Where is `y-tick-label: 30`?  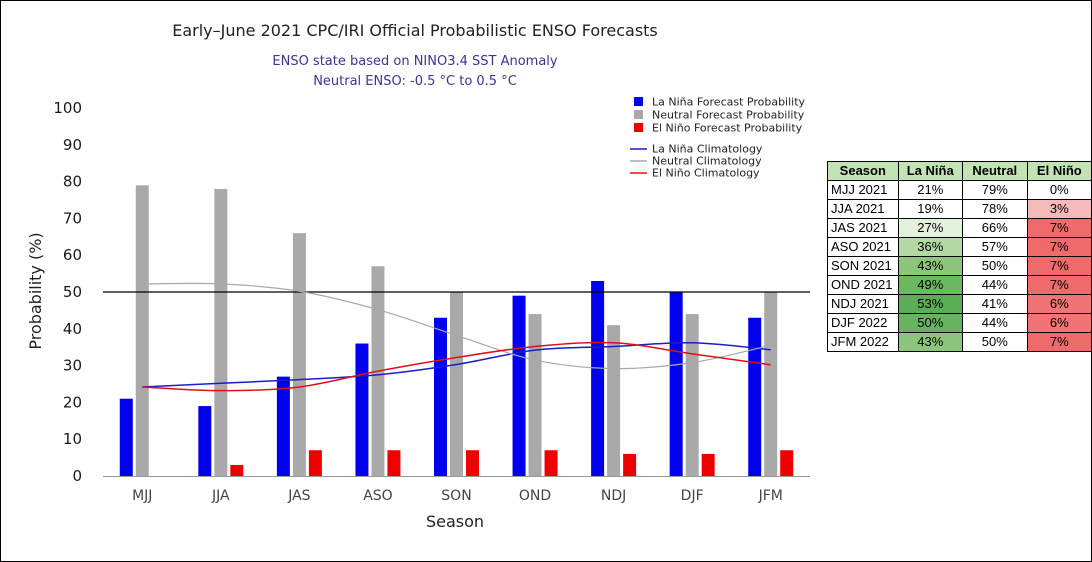 y-tick-label: 30 is located at coordinates (72, 366).